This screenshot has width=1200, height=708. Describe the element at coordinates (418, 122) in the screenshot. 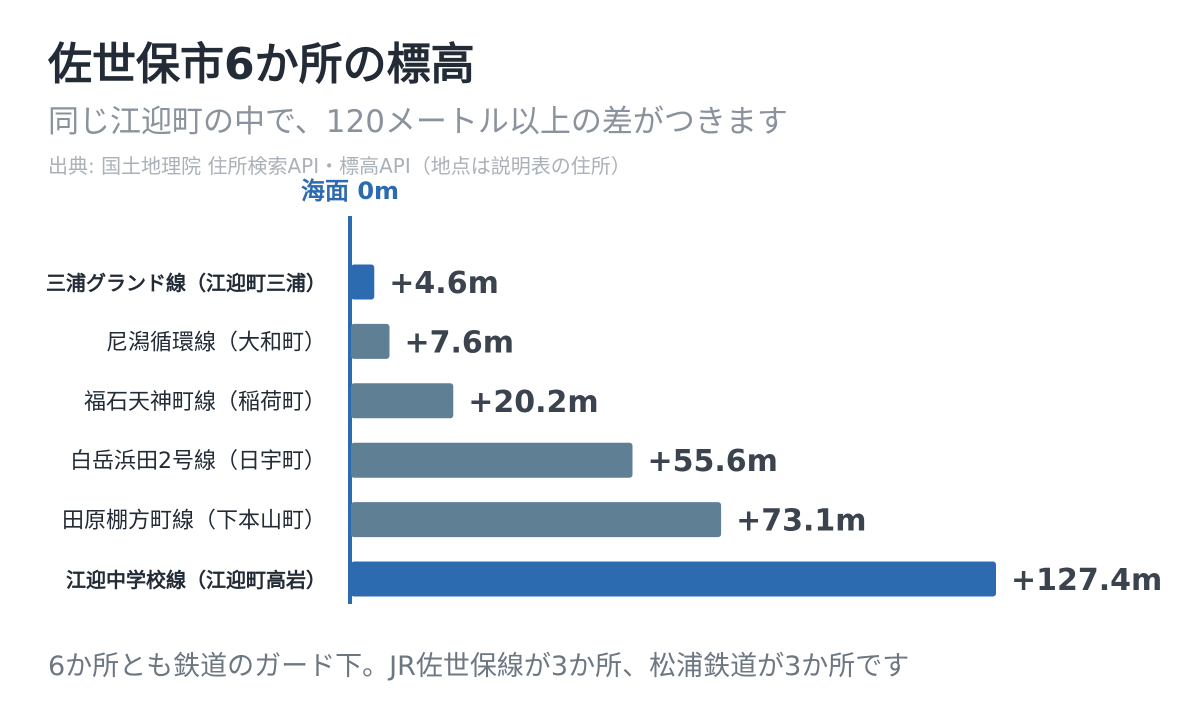

I see `chart-subtitle: 同じ江迎町の中で、120メートル以上の差がつきます` at that location.